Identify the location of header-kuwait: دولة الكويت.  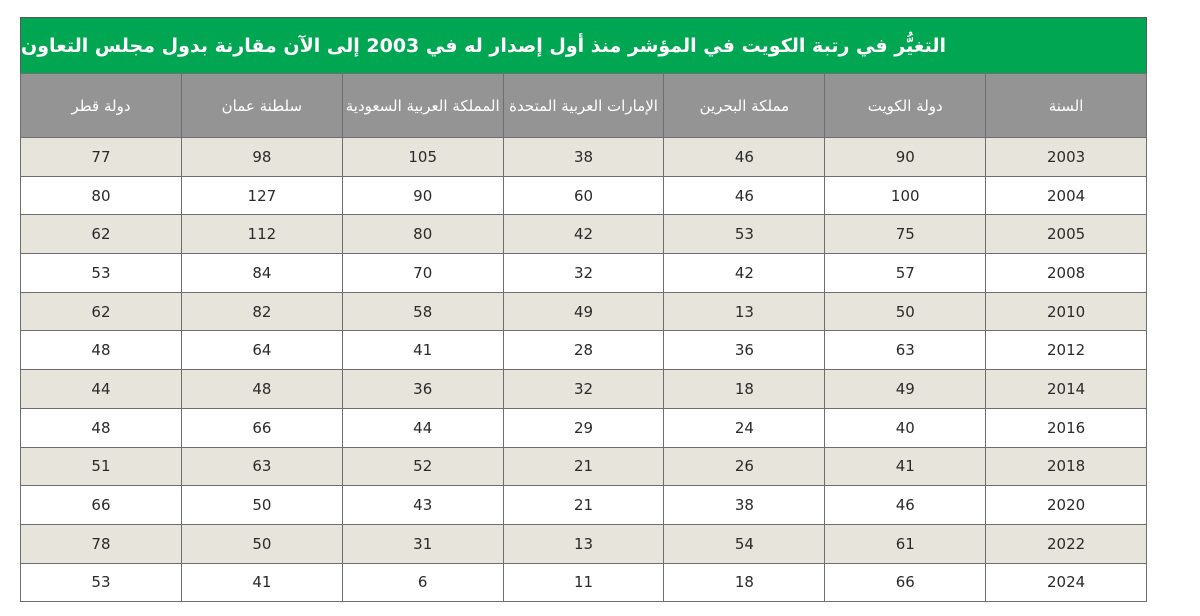
(905, 105).